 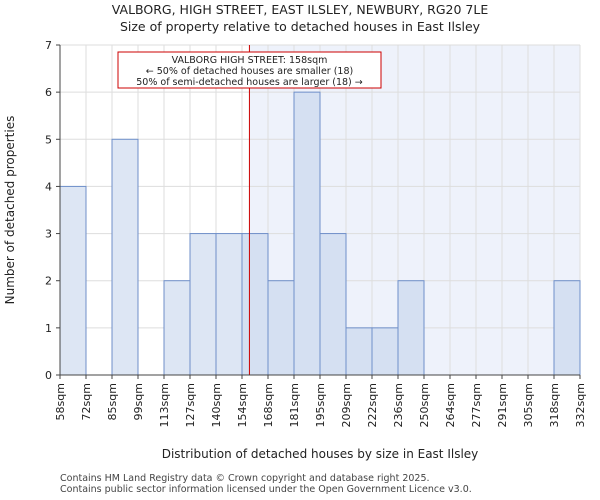 What do you see at coordinates (320, 405) in the screenshot?
I see `x-tick-label: 195sqm` at bounding box center [320, 405].